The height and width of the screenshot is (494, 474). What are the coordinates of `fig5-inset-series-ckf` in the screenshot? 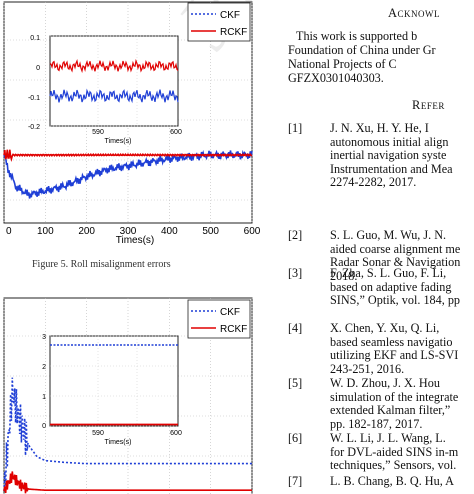 It's located at (114, 96).